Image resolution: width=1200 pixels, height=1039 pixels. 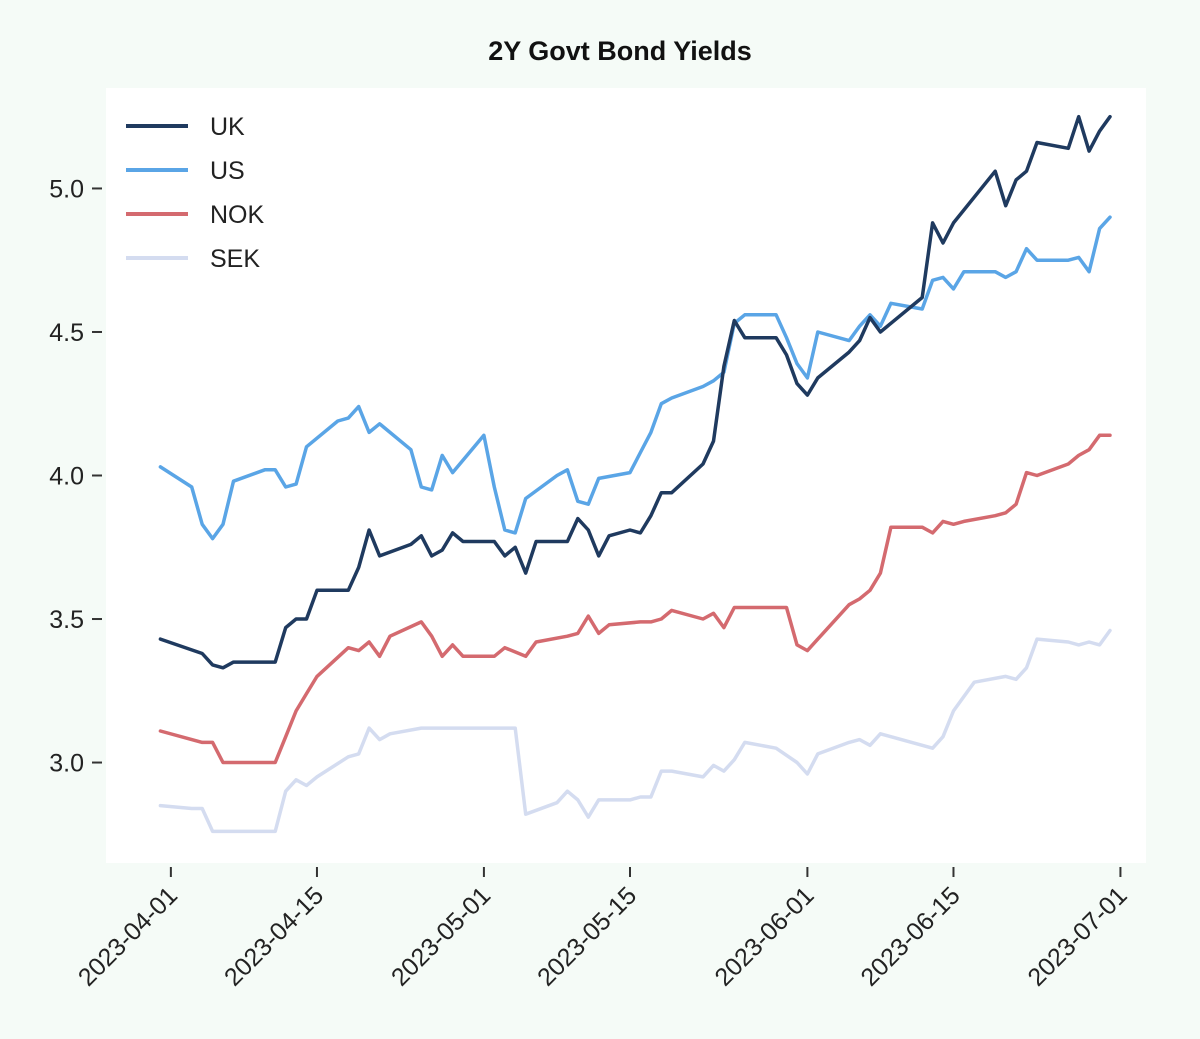 I want to click on legend-label-us: US, so click(x=227, y=171).